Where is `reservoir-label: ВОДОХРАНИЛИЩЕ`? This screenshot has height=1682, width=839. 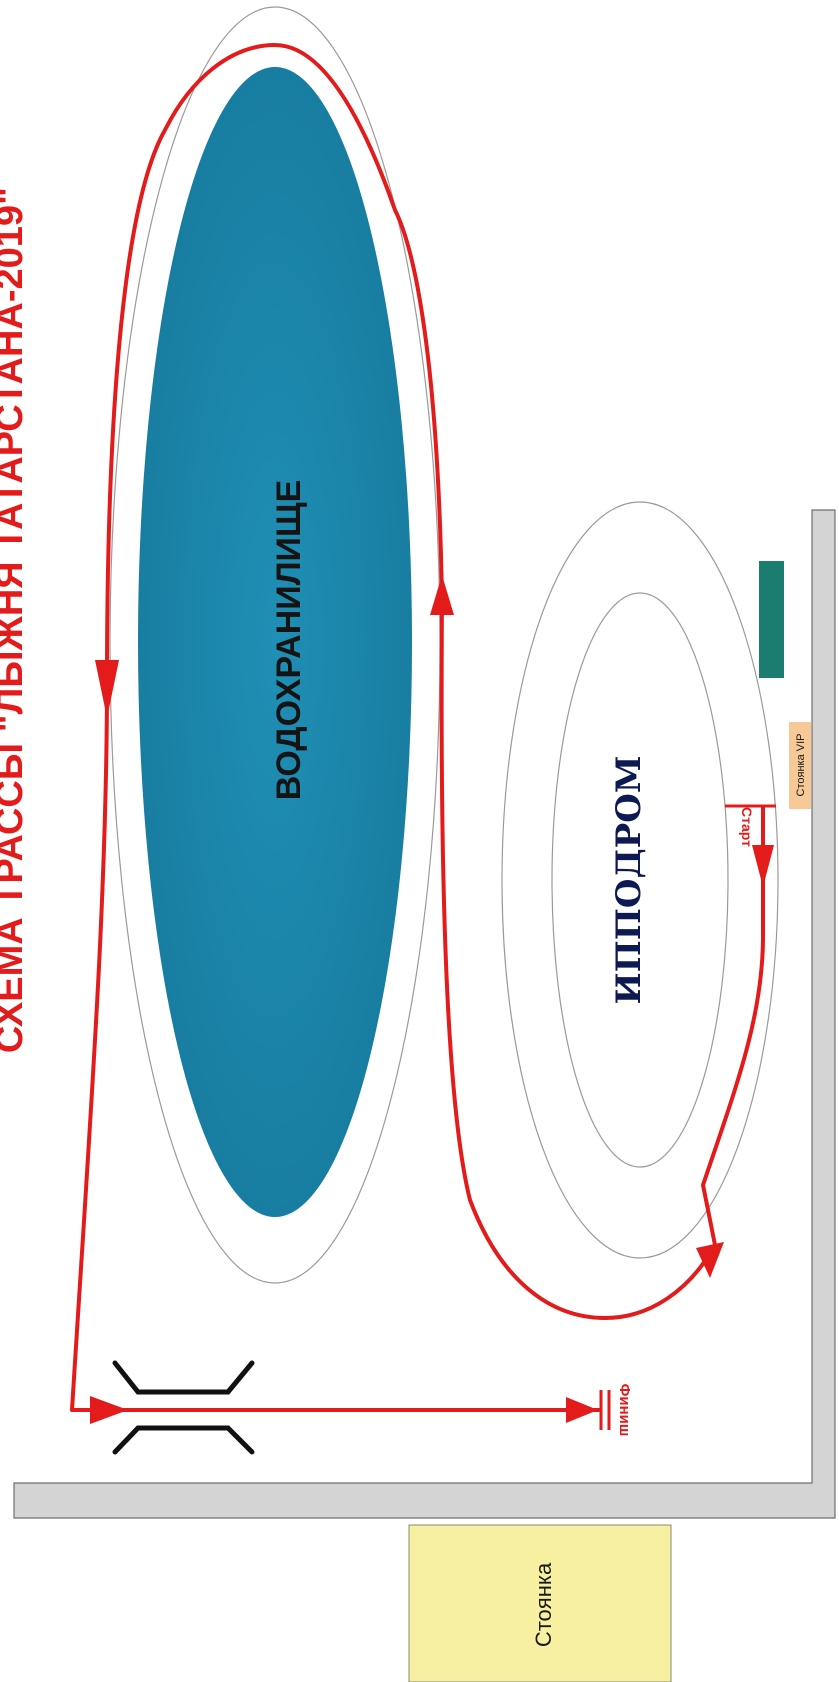 reservoir-label: ВОДОХРАНИЛИЩЕ is located at coordinates (289, 640).